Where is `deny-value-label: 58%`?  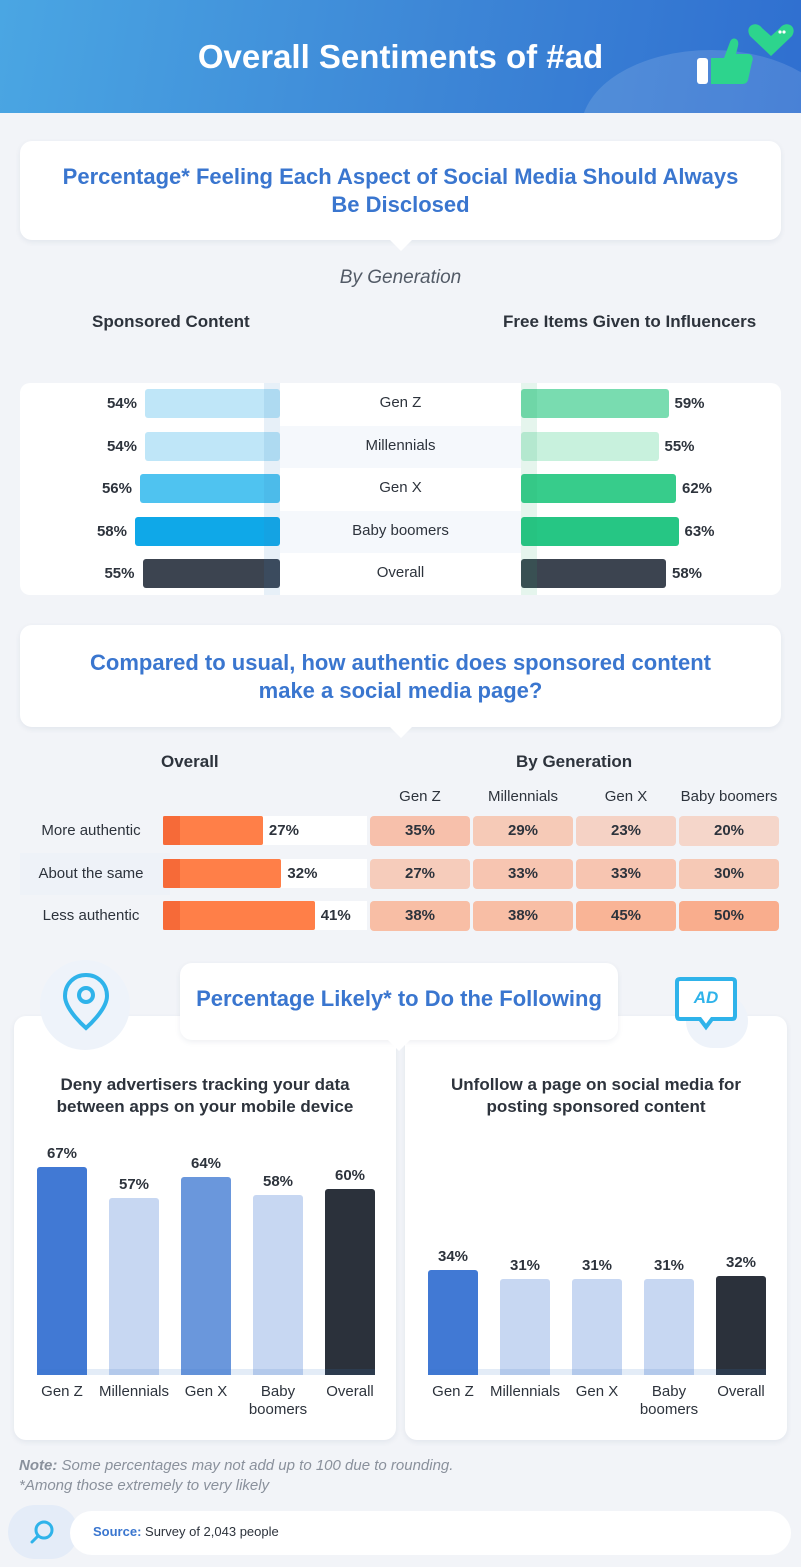
deny-value-label: 58% is located at coordinates (278, 1182).